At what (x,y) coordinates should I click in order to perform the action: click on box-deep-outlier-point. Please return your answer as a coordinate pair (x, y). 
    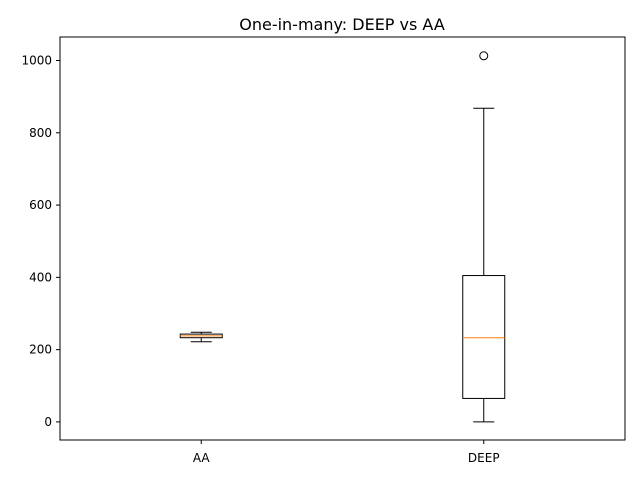
    Looking at the image, I should click on (484, 56).